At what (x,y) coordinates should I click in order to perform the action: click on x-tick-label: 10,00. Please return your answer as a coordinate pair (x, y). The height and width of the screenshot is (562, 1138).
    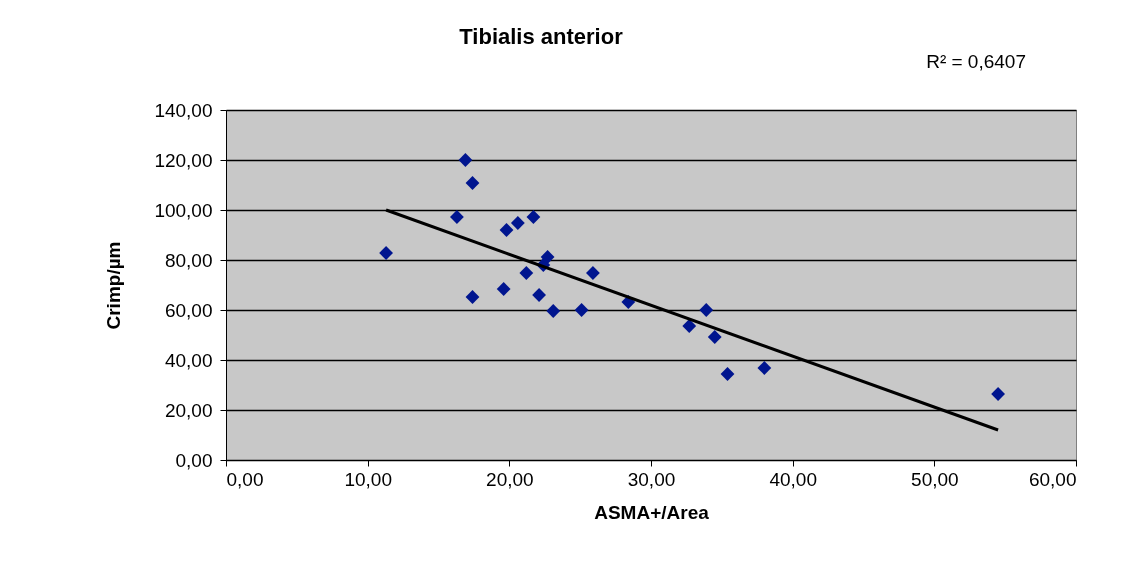
    Looking at the image, I should click on (368, 479).